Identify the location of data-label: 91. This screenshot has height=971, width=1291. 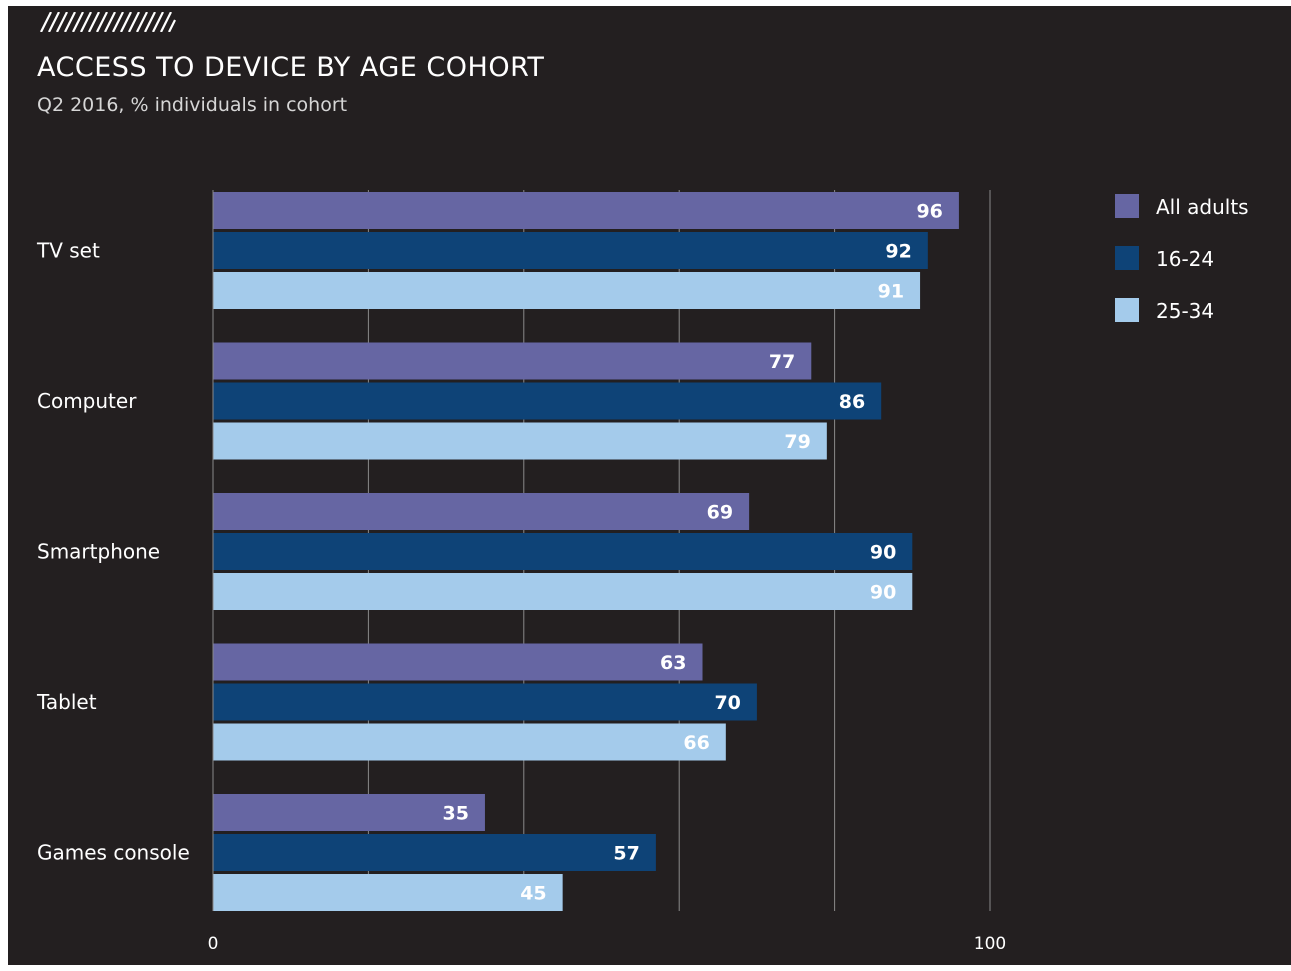
(891, 292).